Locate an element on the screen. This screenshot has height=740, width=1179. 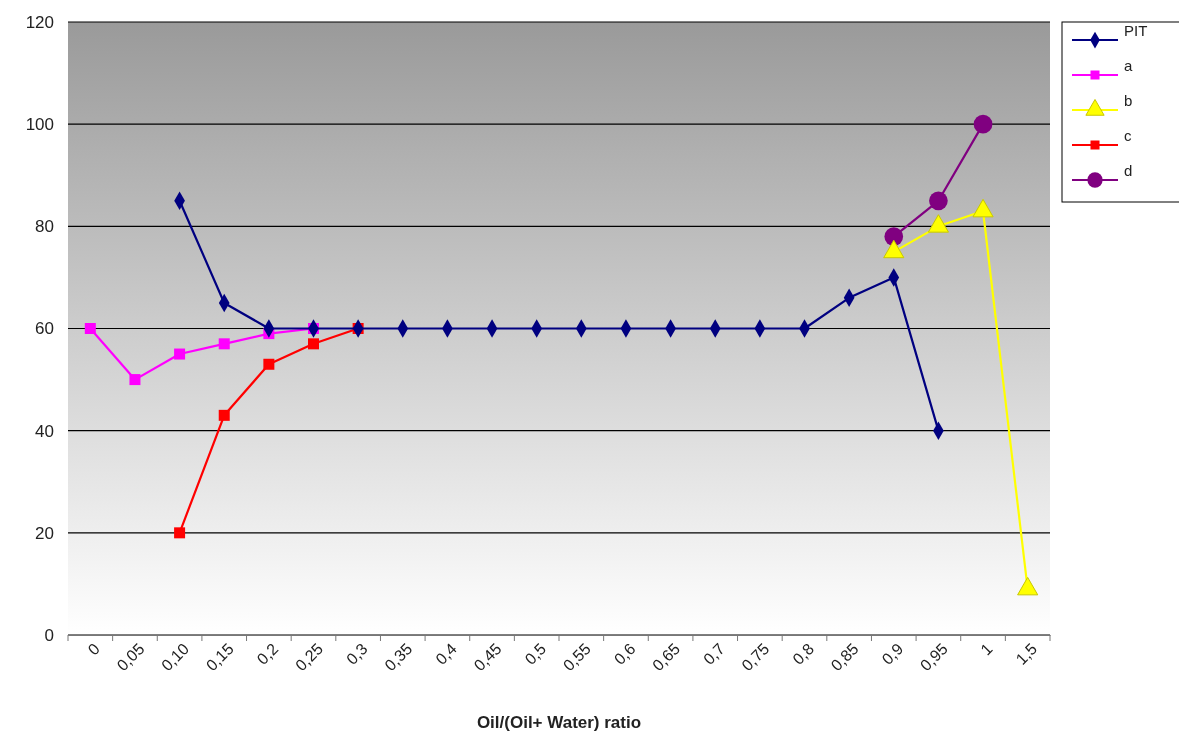
x-tick-label: 0,65 is located at coordinates (666, 657).